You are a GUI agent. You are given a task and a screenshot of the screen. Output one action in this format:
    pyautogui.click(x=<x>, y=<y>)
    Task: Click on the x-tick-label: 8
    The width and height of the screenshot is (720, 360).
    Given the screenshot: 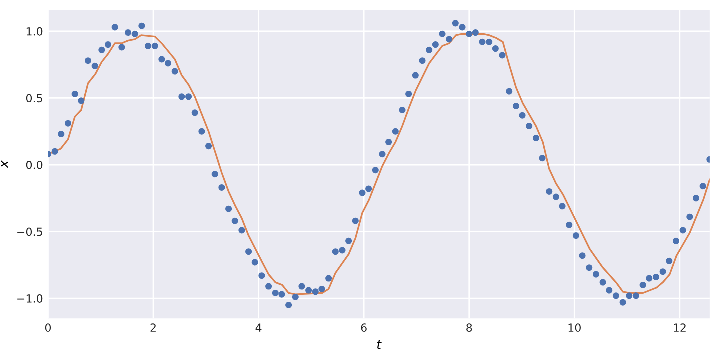 What is the action you would take?
    pyautogui.click(x=469, y=328)
    